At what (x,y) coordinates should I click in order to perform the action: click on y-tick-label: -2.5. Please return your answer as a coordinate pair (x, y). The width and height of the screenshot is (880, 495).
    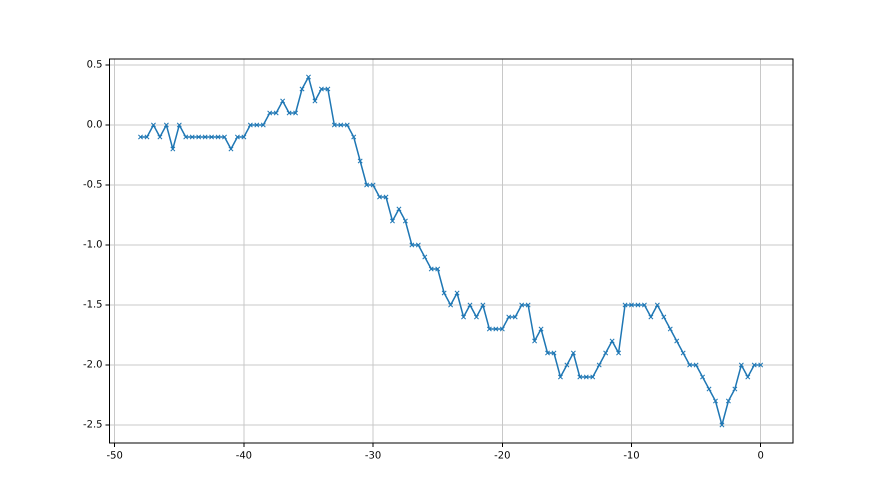
    Looking at the image, I should click on (92, 425).